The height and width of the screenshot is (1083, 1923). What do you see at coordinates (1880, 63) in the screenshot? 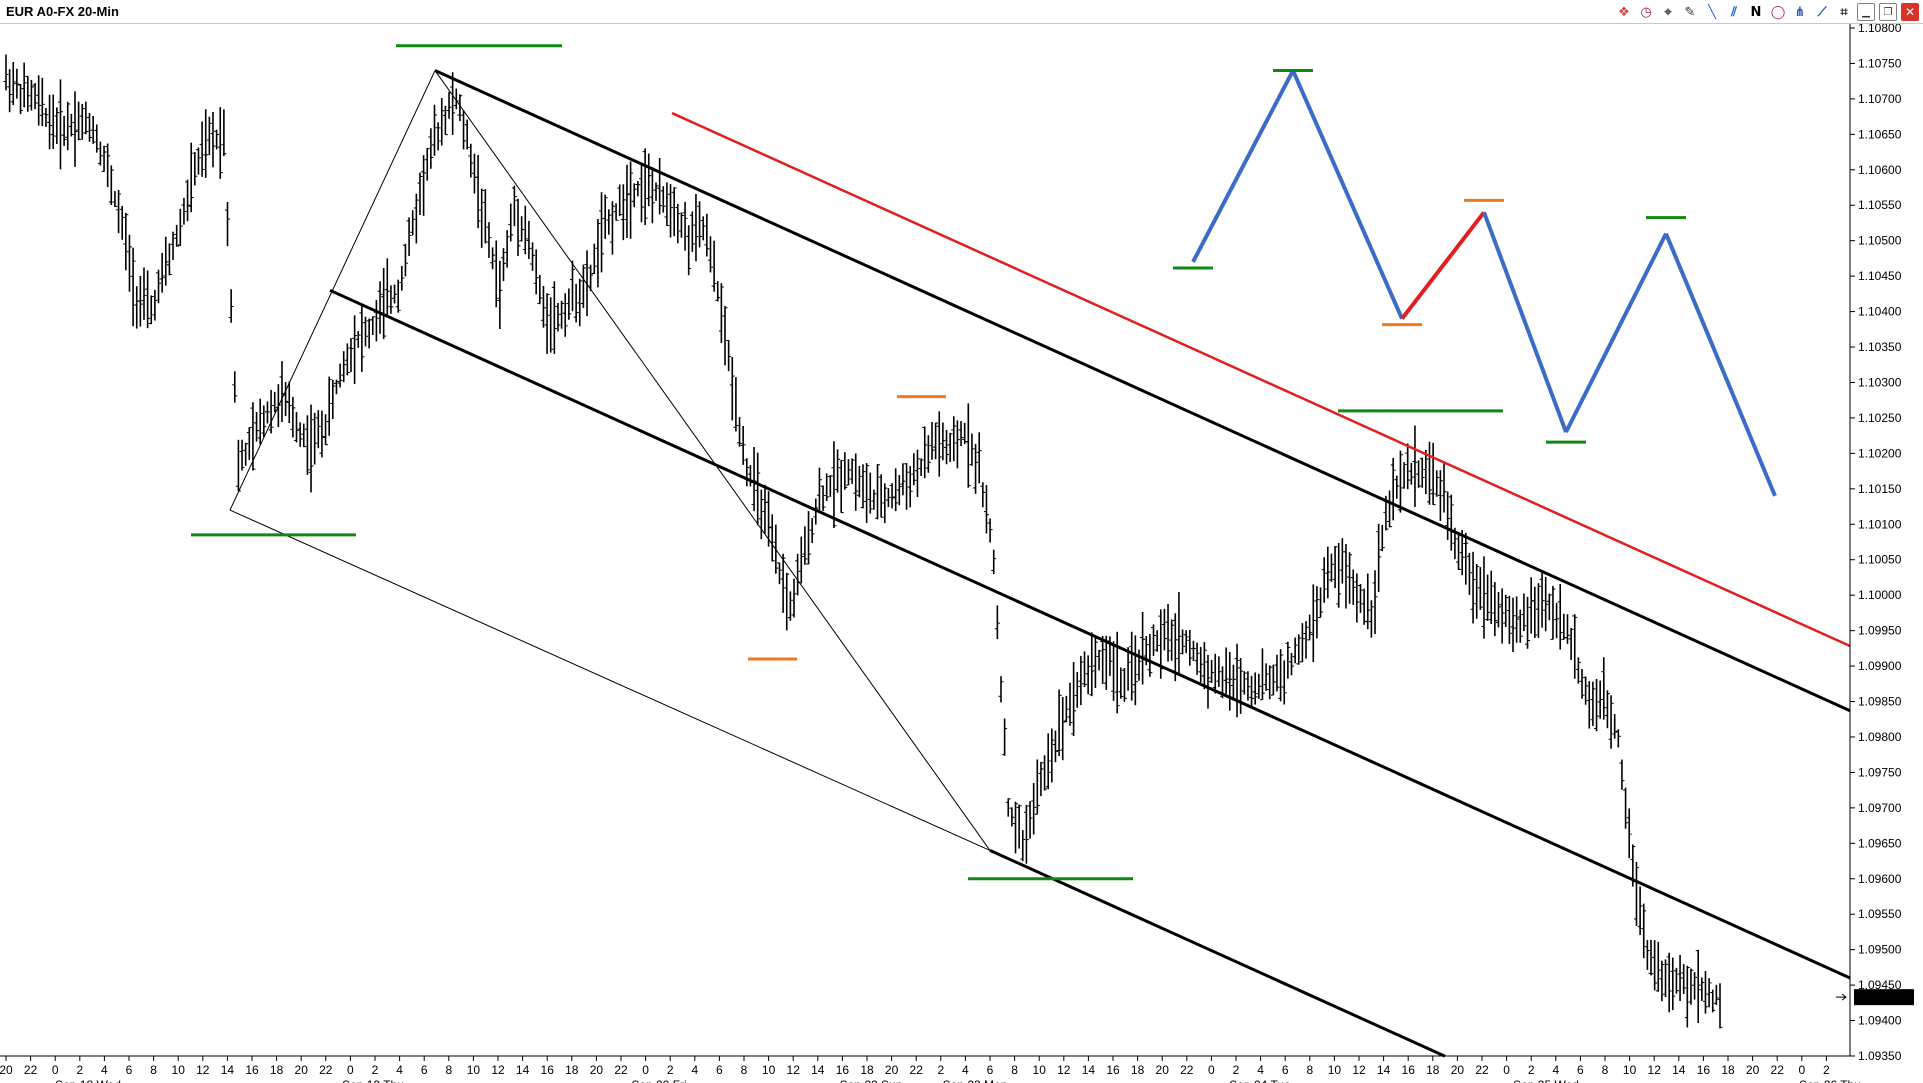
I see `price-tick-label: 1.10750` at bounding box center [1880, 63].